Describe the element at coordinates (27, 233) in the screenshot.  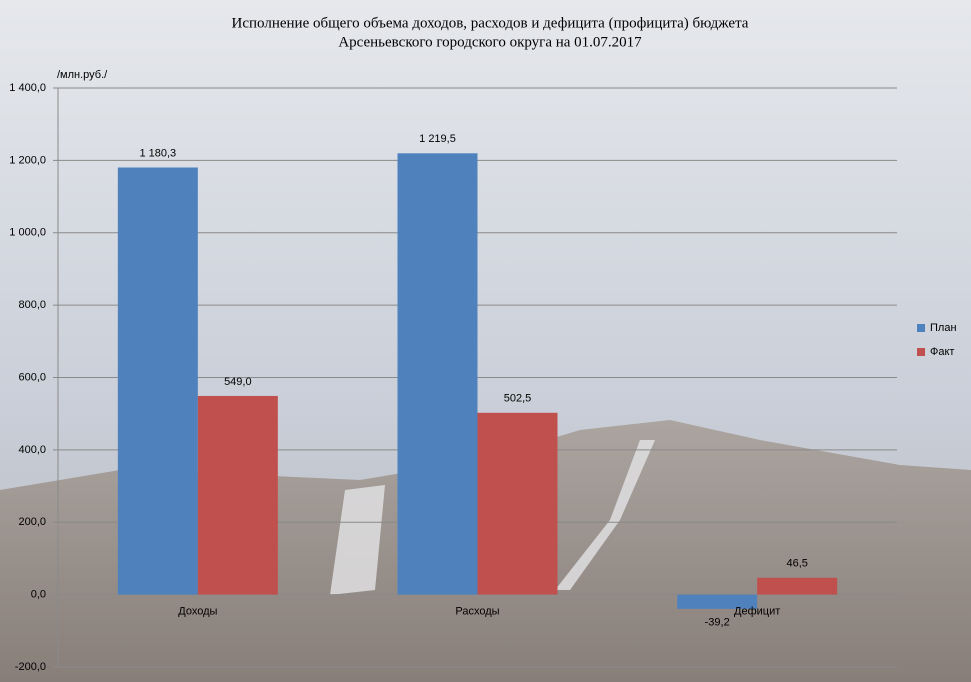
I see `y-tick-label: 1 000,0` at that location.